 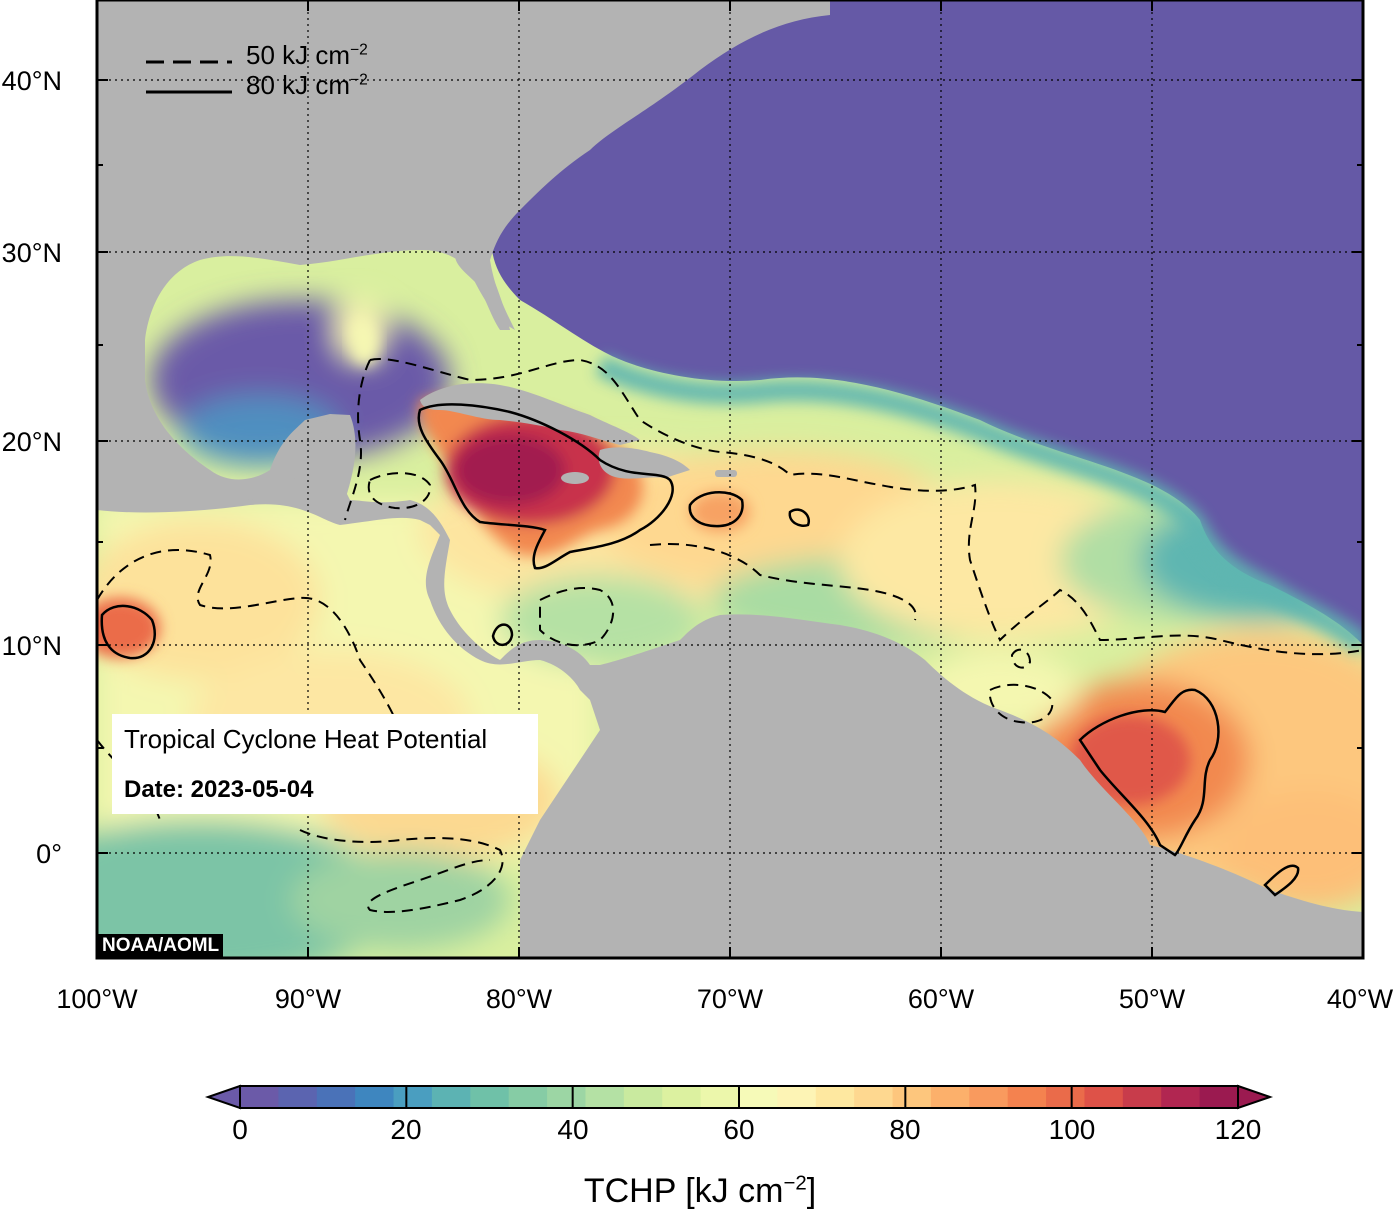 I want to click on lon-label: 50°W, so click(x=1152, y=999).